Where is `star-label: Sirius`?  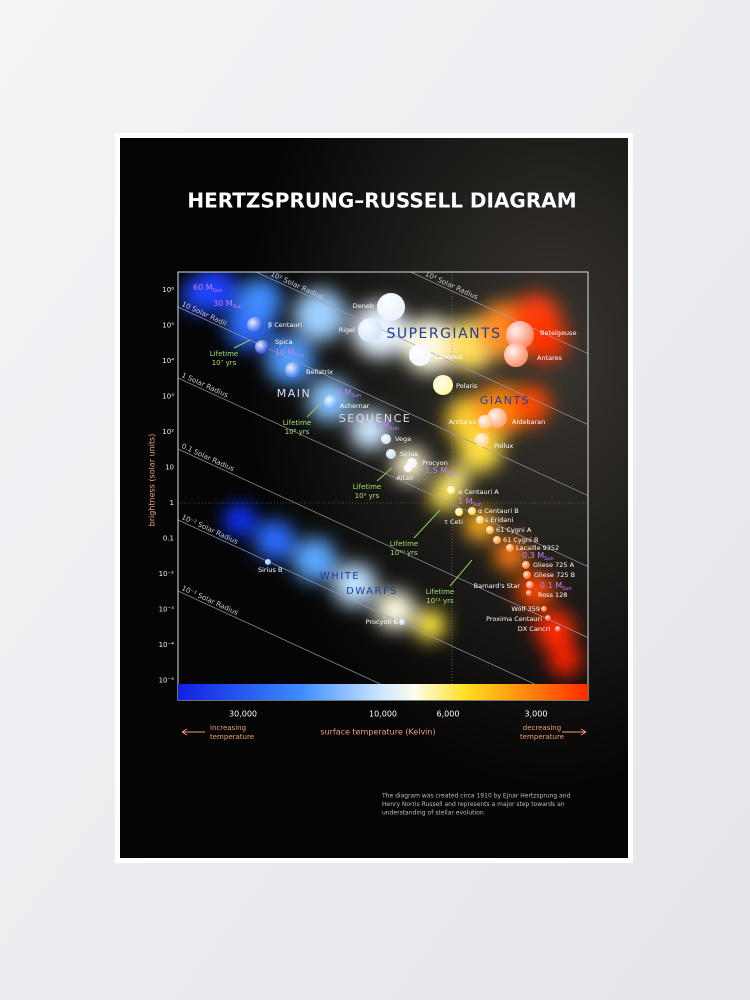
star-label: Sirius is located at coordinates (409, 454).